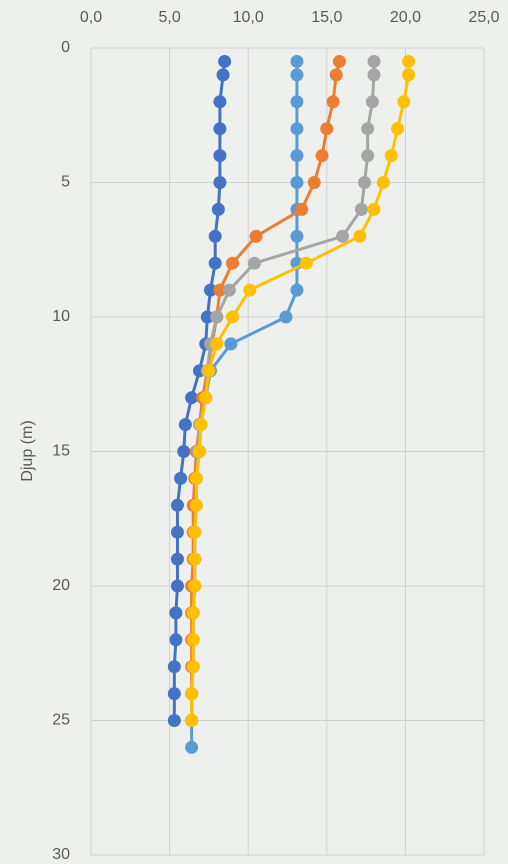 This screenshot has width=508, height=864. What do you see at coordinates (61, 451) in the screenshot?
I see `y-tick-label: 15` at bounding box center [61, 451].